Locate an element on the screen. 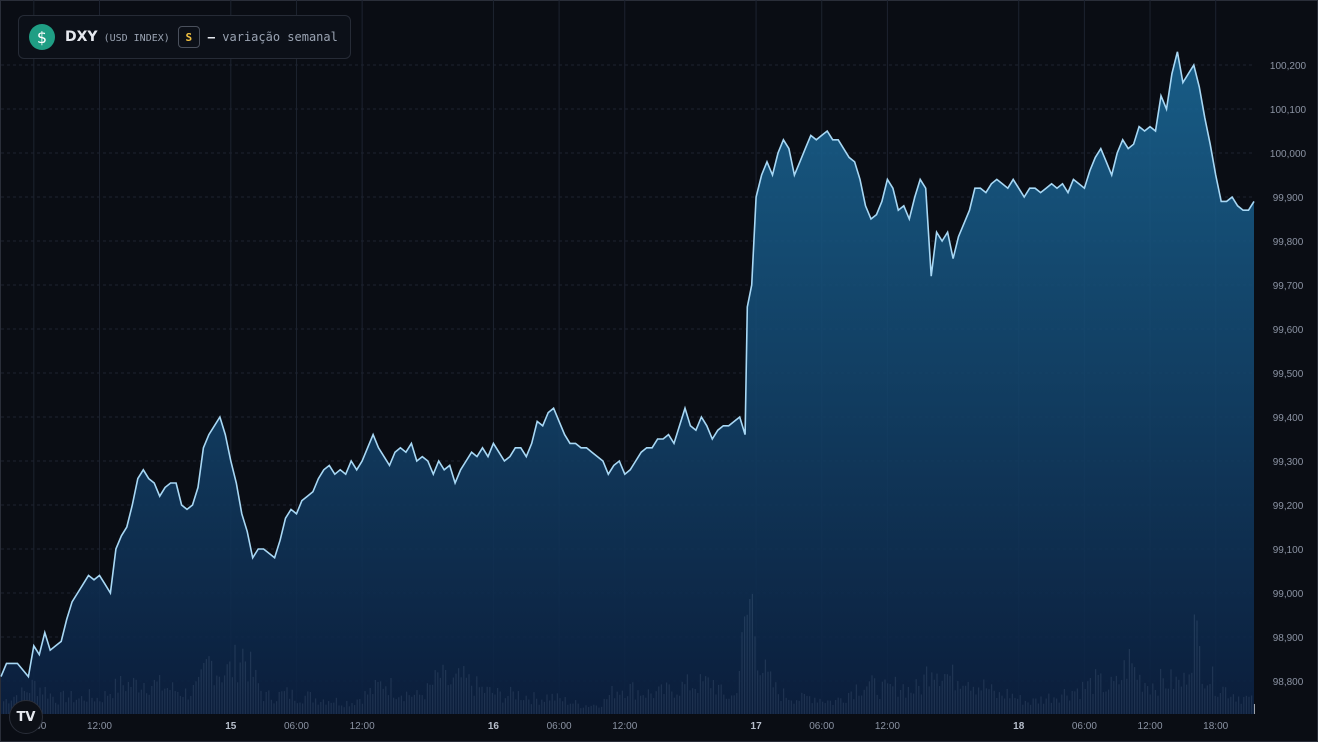 The height and width of the screenshot is (742, 1318). dollar-coin-icon: $ is located at coordinates (42, 37).